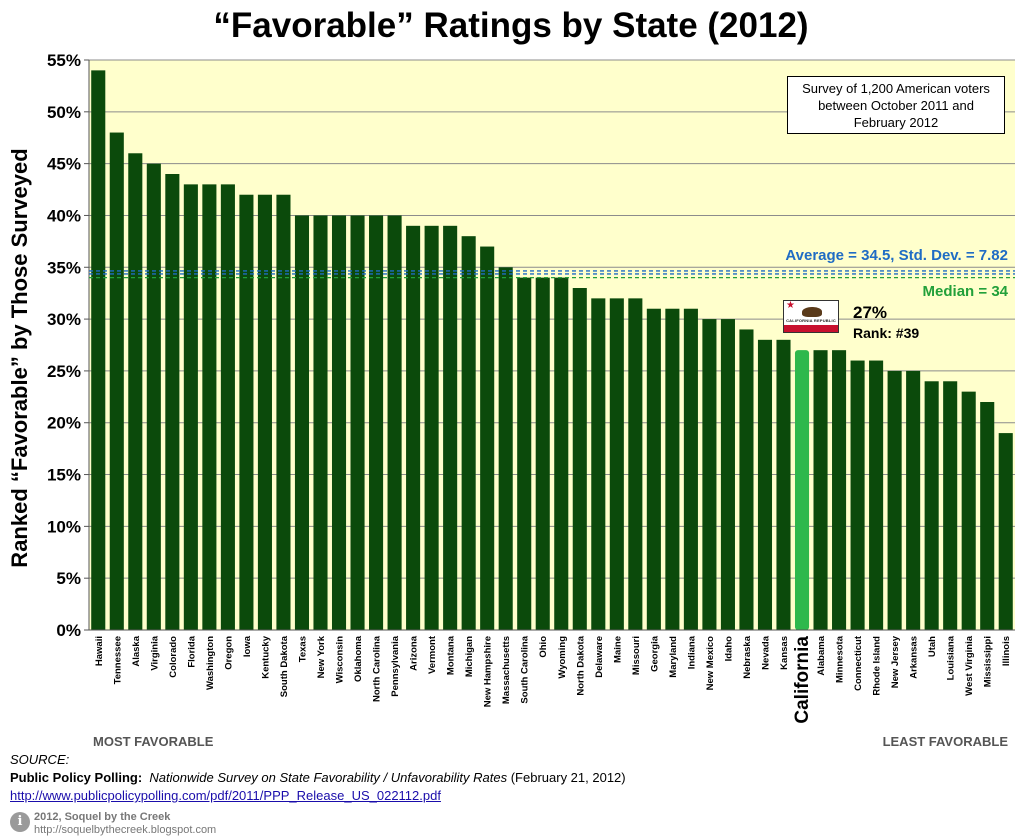  I want to click on bar-south-dakota, so click(283, 412).